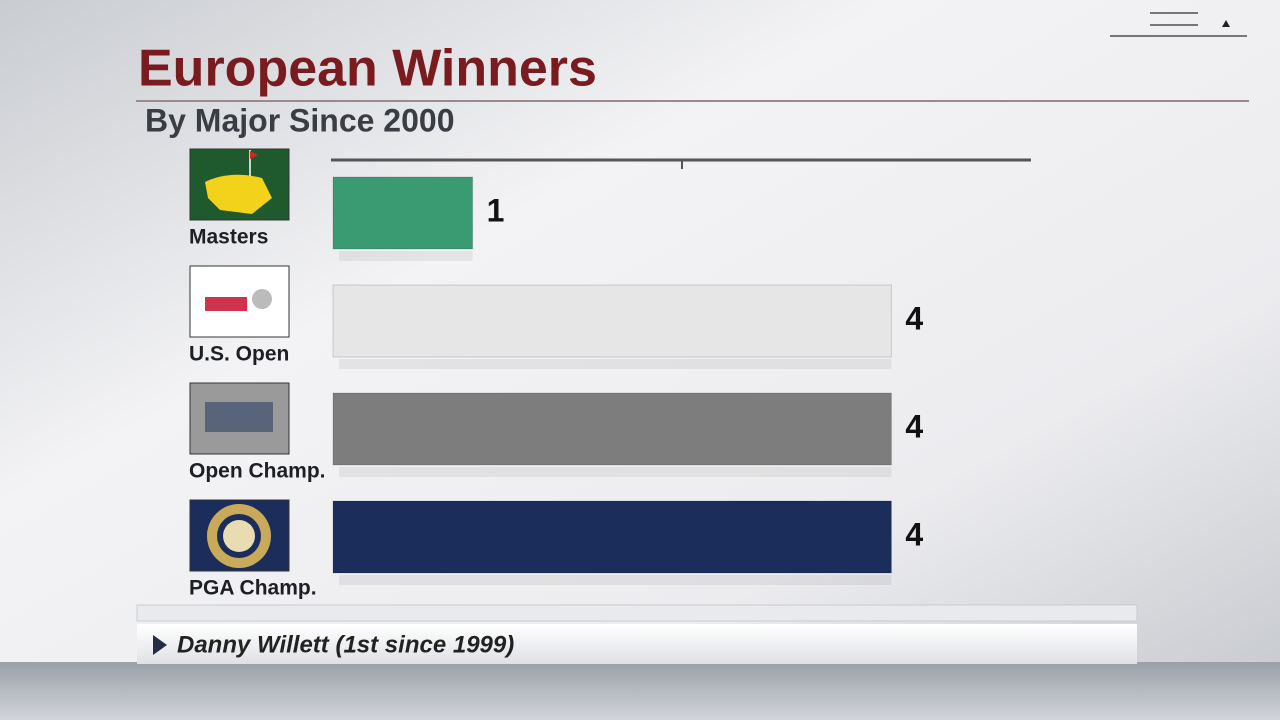  I want to click on corner-decoration, so click(1178, 24).